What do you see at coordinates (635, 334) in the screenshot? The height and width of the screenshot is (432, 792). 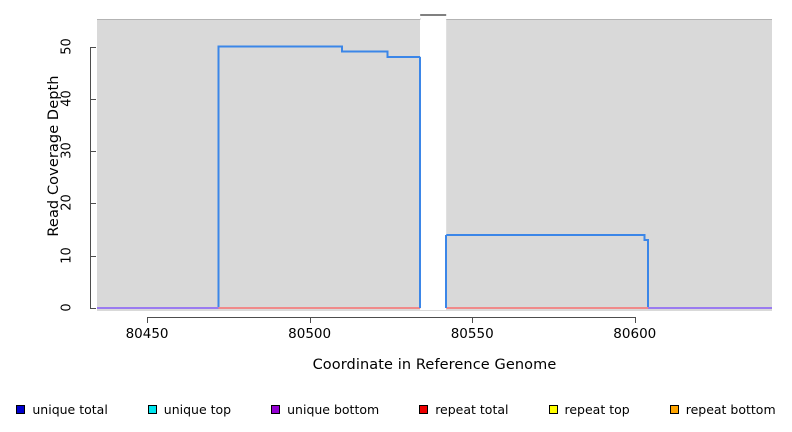 I see `x-axis-tick-label: 80600` at bounding box center [635, 334].